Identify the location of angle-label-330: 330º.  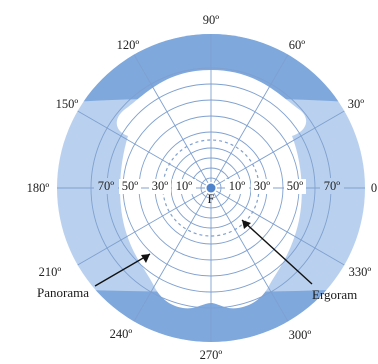
(360, 272).